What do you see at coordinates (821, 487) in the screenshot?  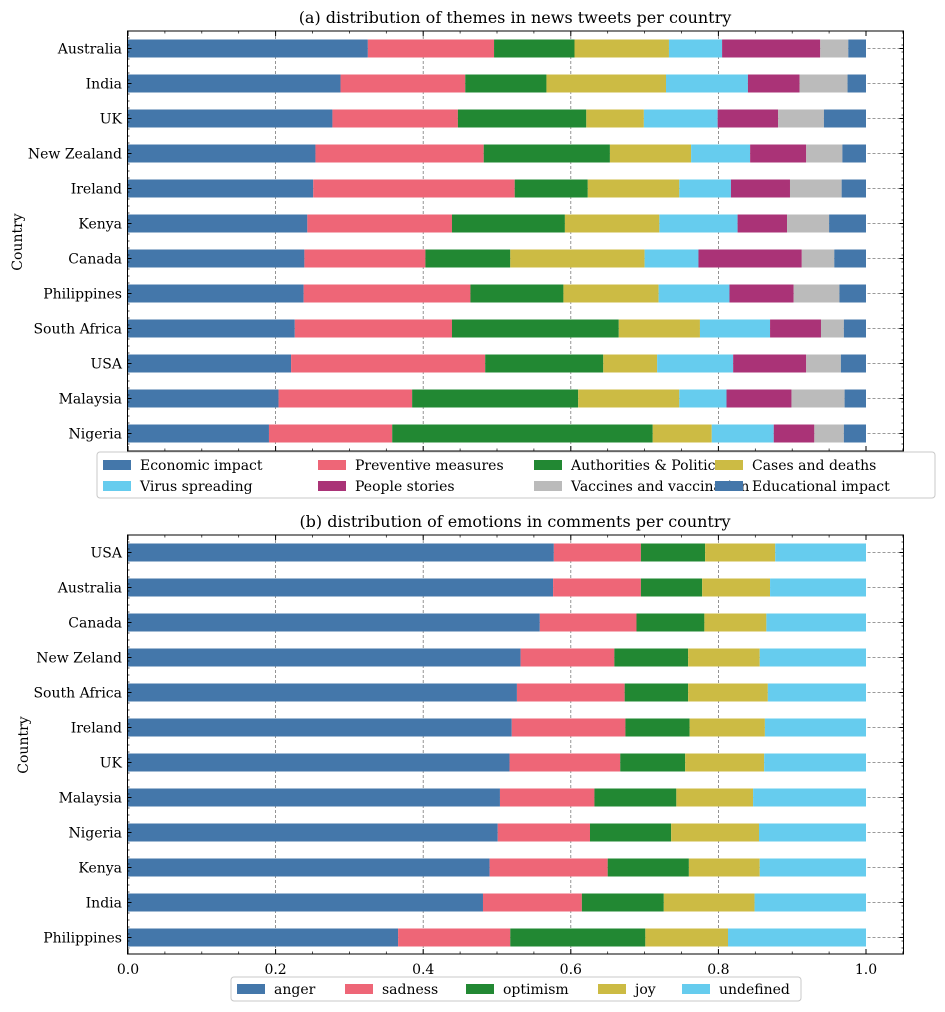 I see `themes-legend-label: Educational impact` at bounding box center [821, 487].